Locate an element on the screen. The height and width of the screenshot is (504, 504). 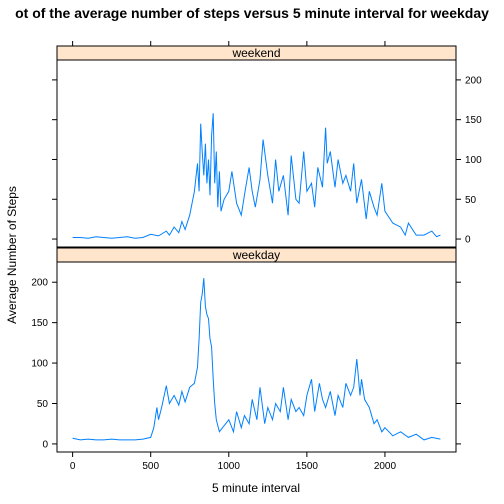
y-tick-label-weekday: 200 is located at coordinates (39, 283).